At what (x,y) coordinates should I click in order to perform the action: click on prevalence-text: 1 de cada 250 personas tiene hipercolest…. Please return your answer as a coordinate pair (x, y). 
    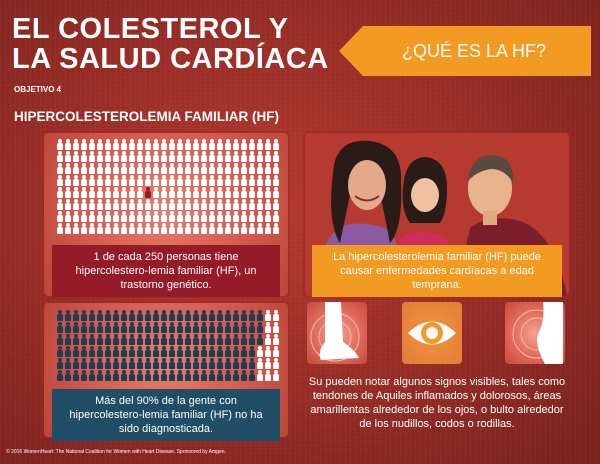
    Looking at the image, I should click on (166, 271).